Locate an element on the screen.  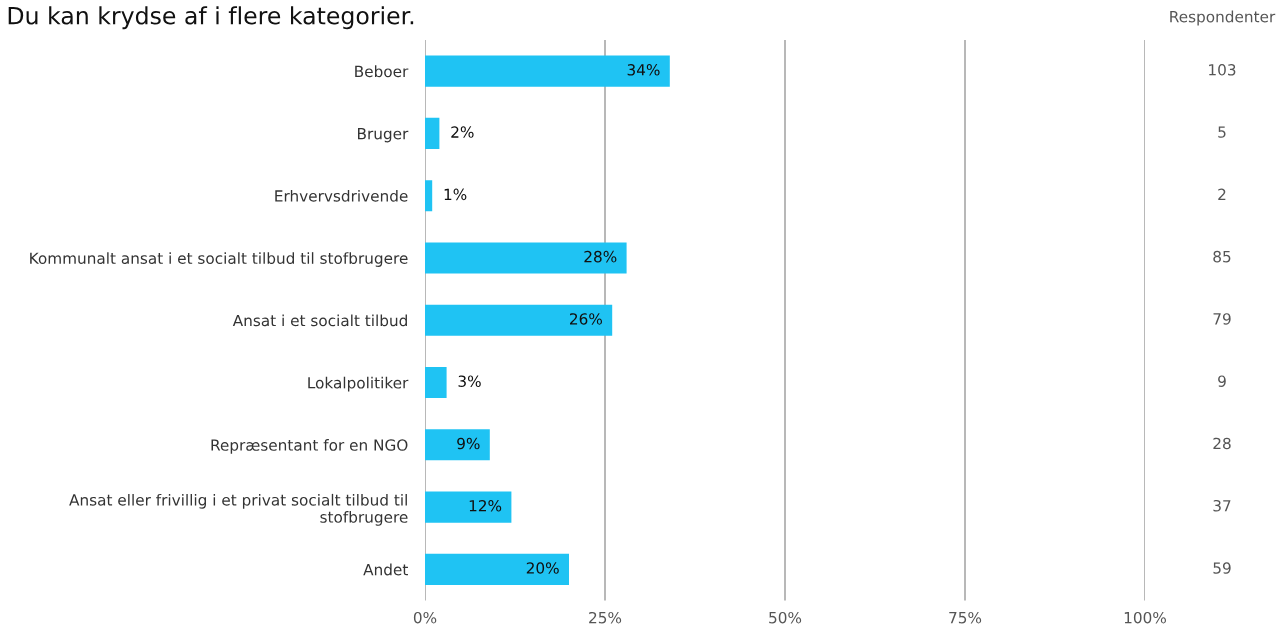
text: 5 is located at coordinates (1222, 132).